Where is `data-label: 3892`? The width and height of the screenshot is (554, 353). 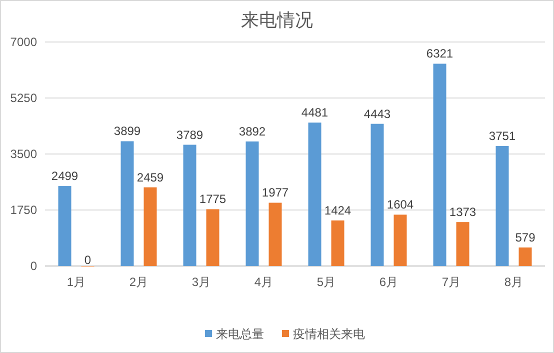 data-label: 3892 is located at coordinates (252, 131).